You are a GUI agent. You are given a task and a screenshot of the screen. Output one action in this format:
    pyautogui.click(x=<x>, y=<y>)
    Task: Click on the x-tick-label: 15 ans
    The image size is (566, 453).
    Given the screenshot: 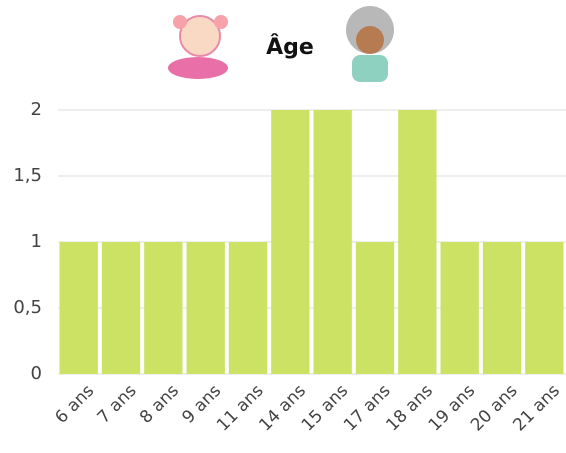 What is the action you would take?
    pyautogui.click(x=325, y=408)
    